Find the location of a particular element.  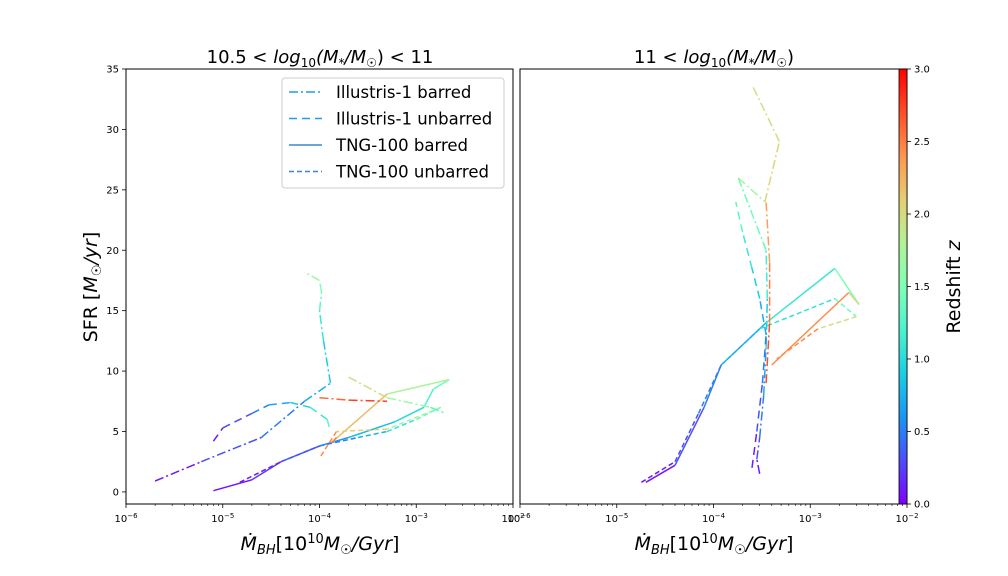

left-x-axis-label: ṀBH[1010M☉/Gyr] is located at coordinates (320, 545).